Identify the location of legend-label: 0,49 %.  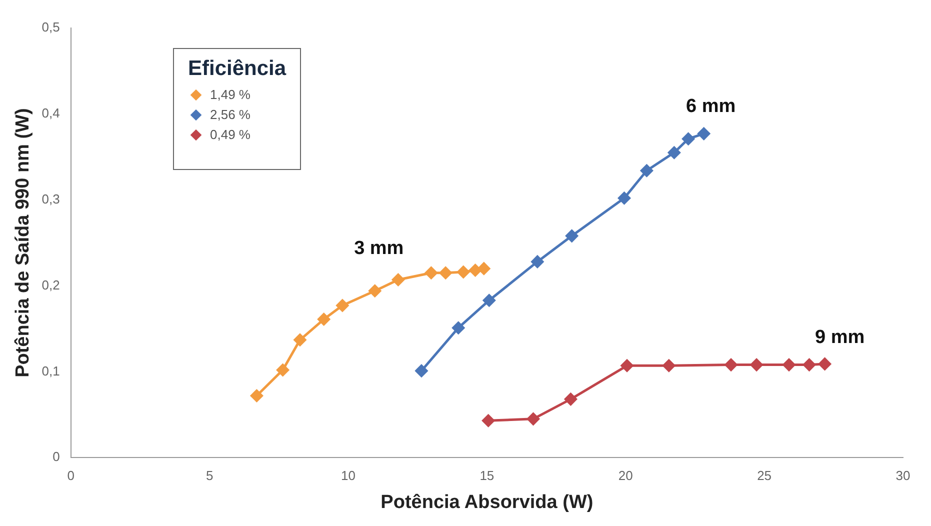
(230, 134).